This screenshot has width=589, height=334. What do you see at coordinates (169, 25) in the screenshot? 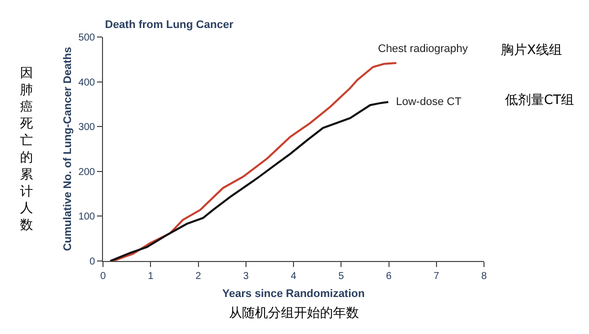
I see `chart-title: Death from Lung Cancer` at bounding box center [169, 25].